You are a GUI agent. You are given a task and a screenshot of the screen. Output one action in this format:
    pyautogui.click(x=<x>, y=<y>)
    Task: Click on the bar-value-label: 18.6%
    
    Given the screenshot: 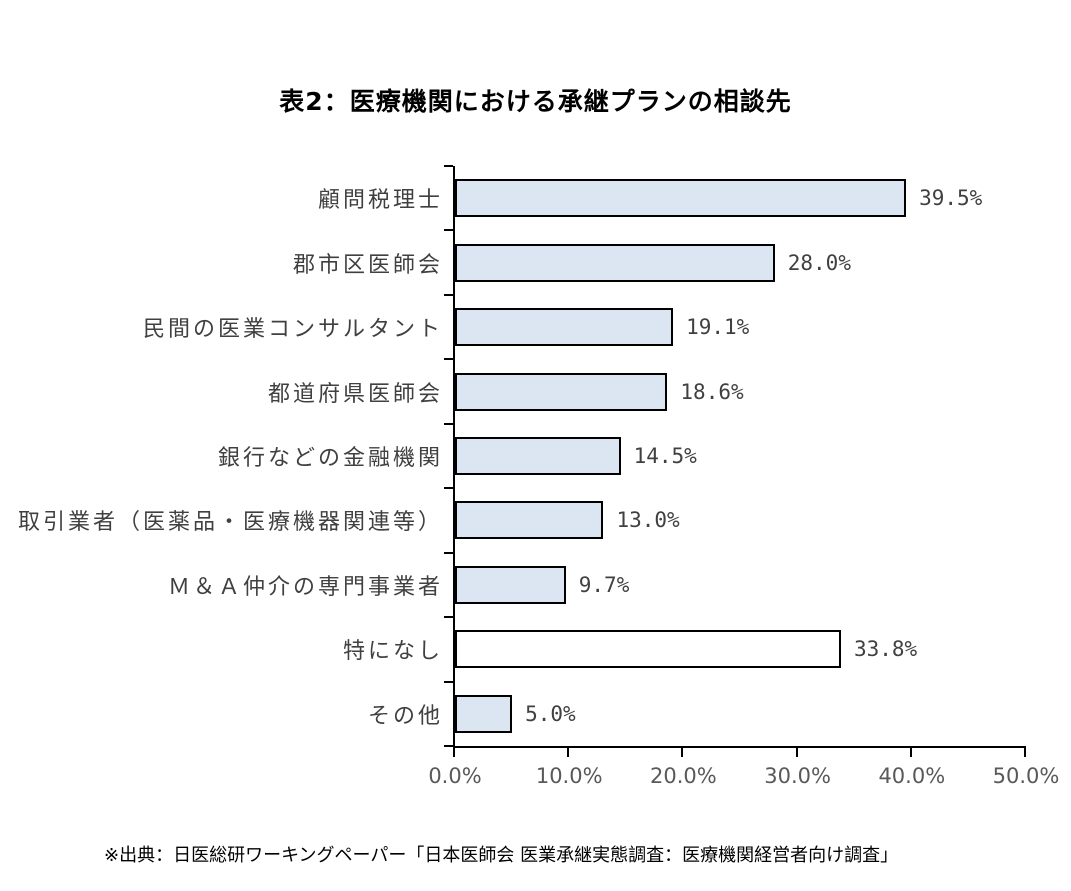 What is the action you would take?
    pyautogui.click(x=712, y=391)
    